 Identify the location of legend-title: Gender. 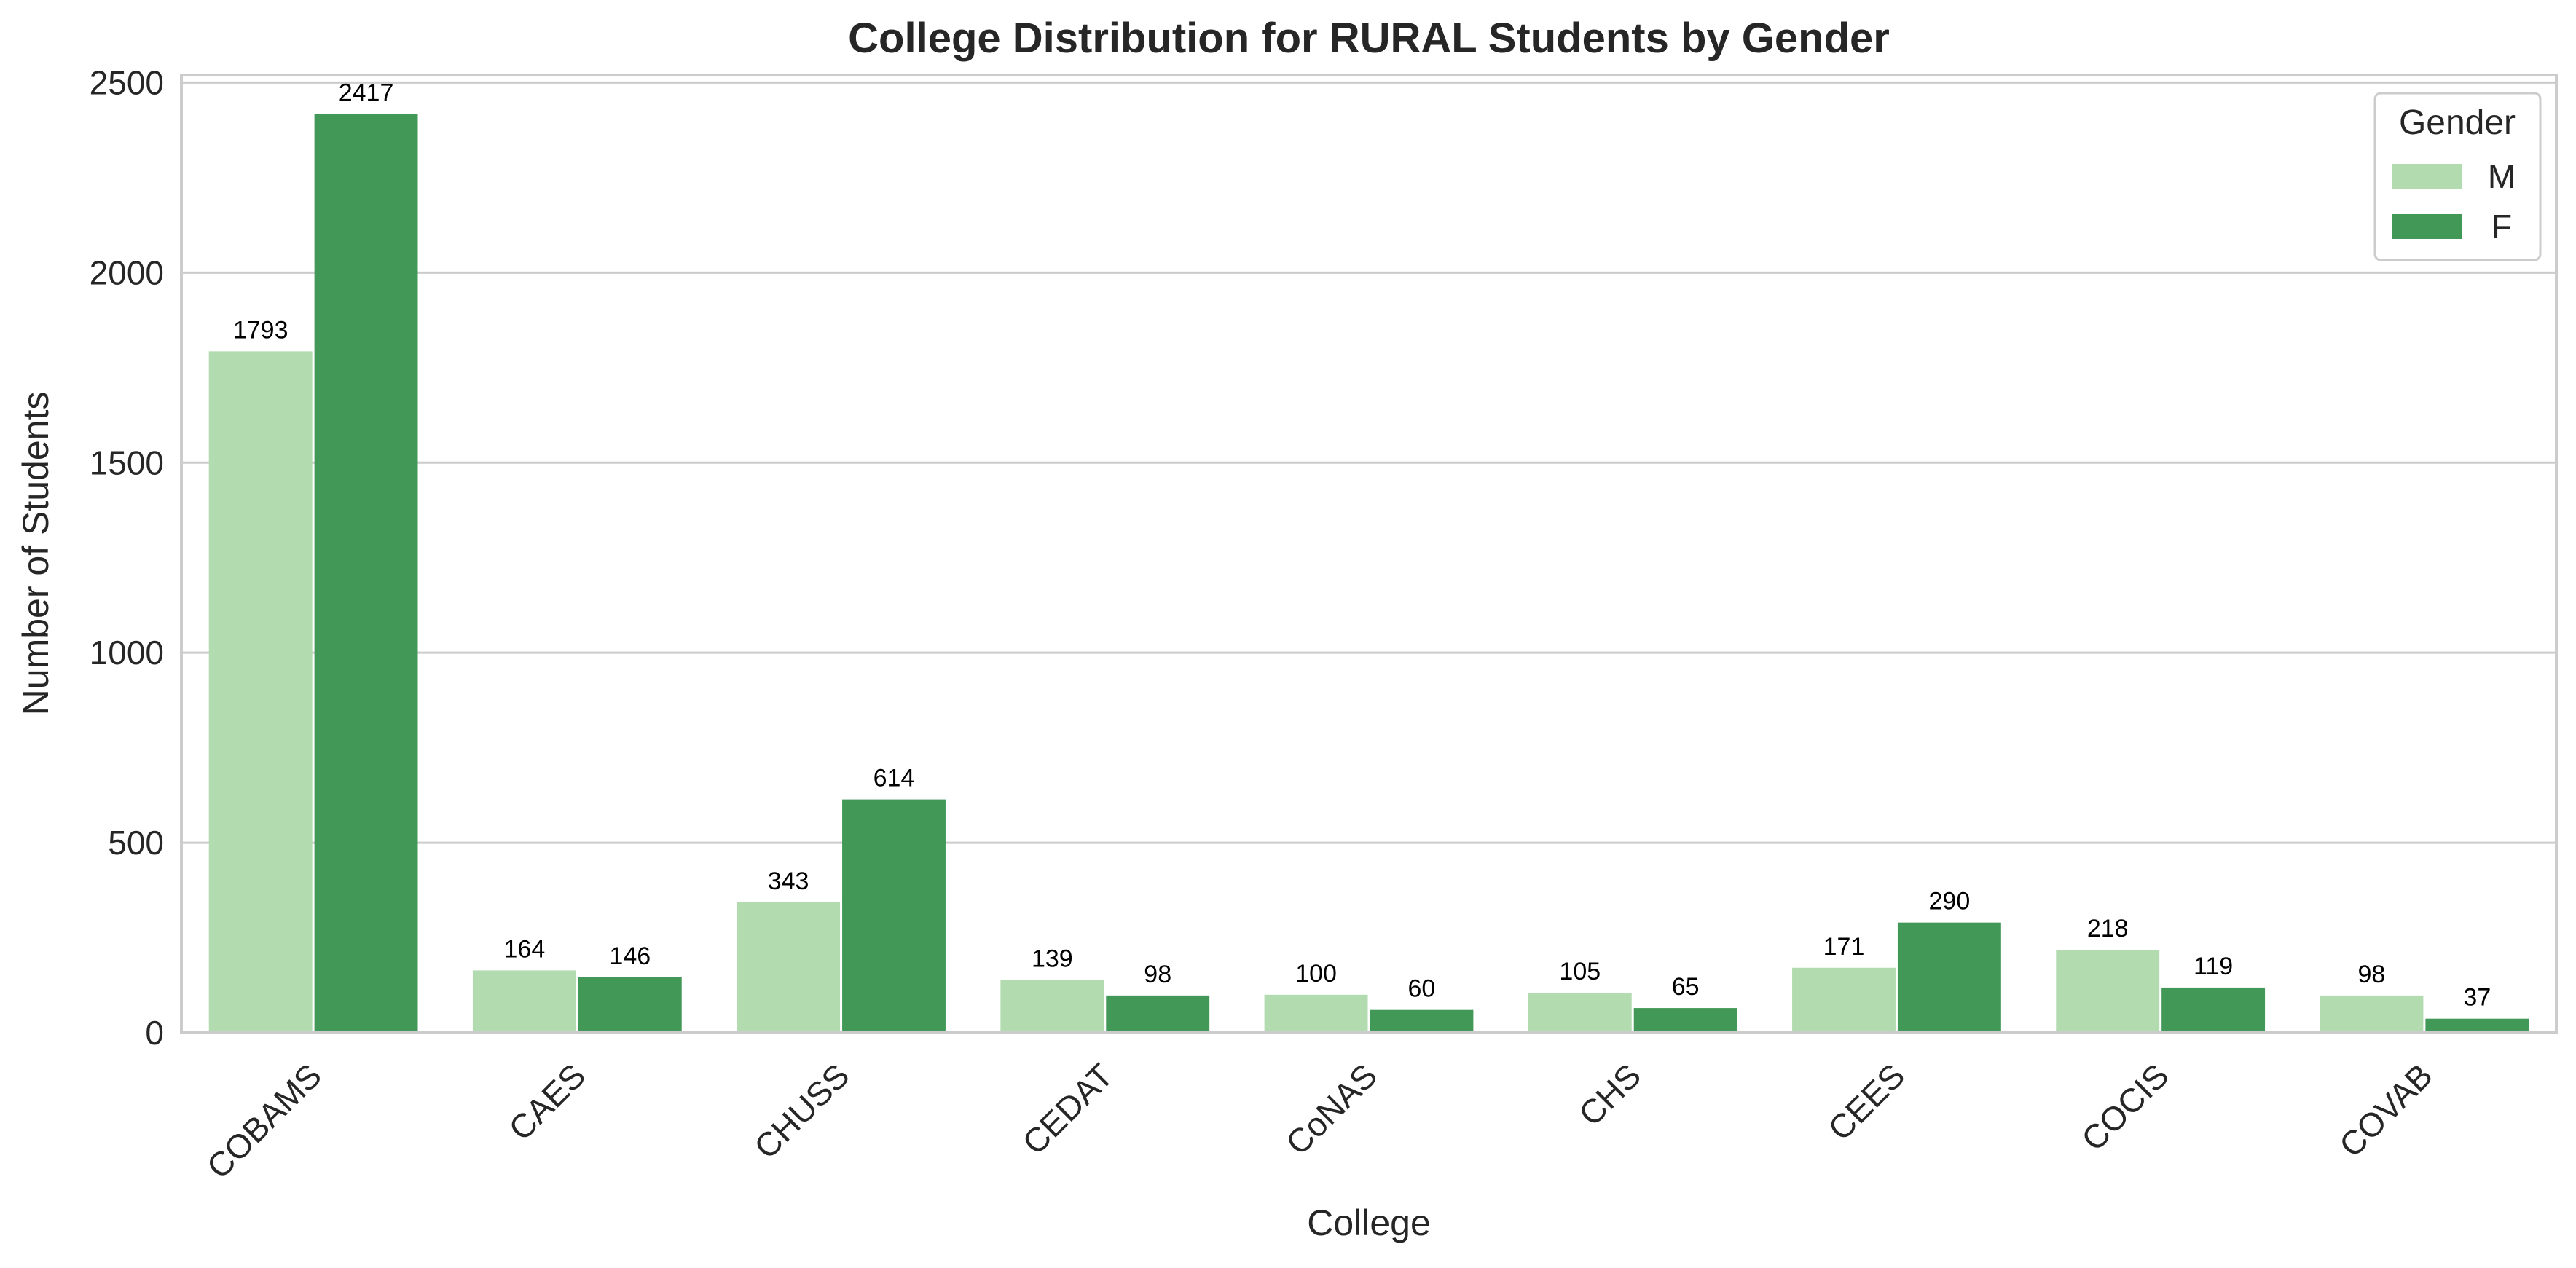
(2457, 122).